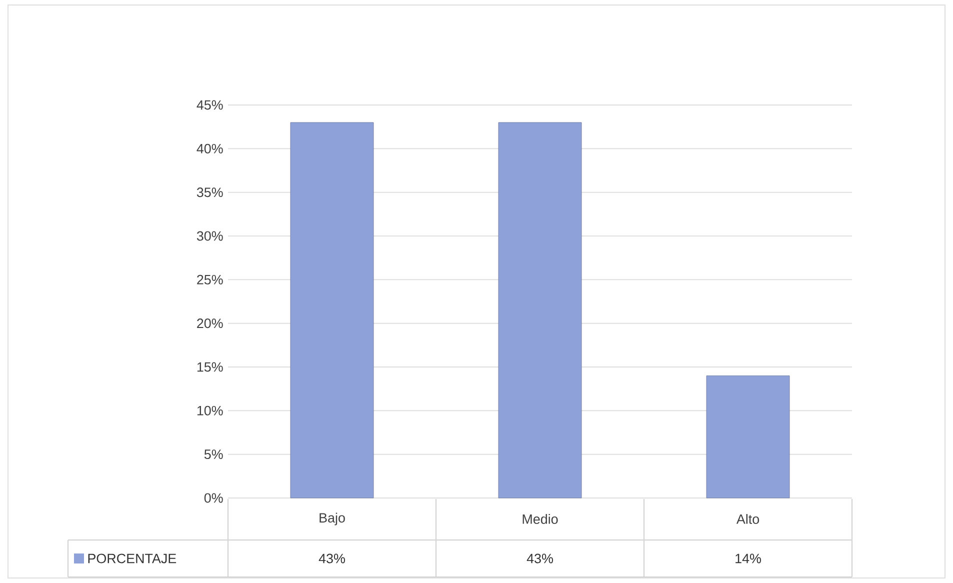 This screenshot has height=583, width=953. What do you see at coordinates (210, 279) in the screenshot?
I see `y-tick-label: 25%` at bounding box center [210, 279].